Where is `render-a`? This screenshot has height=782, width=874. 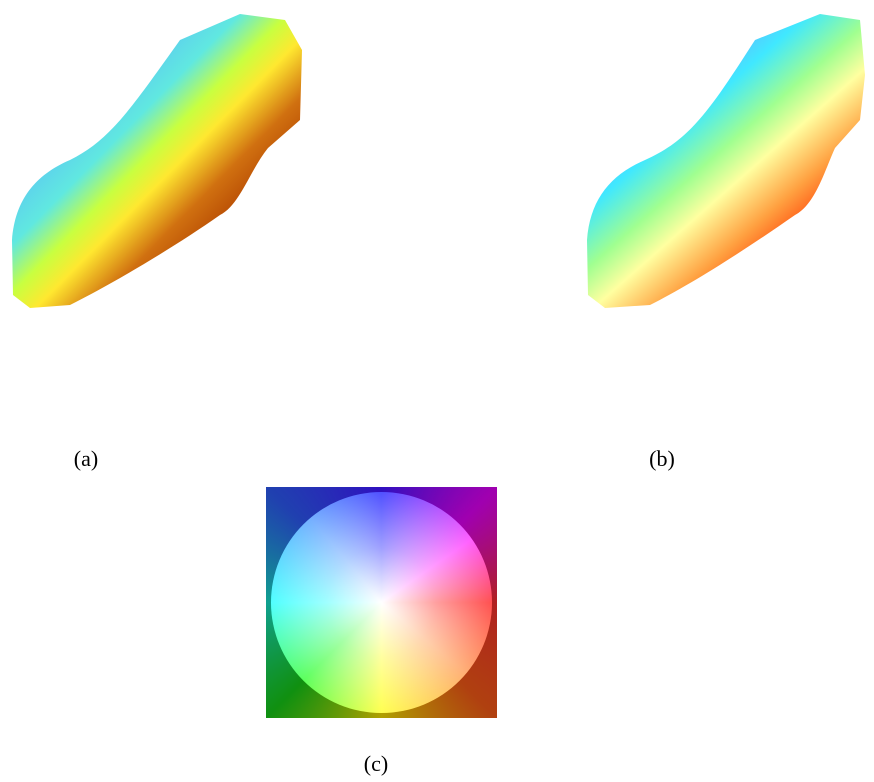 render-a is located at coordinates (157, 161).